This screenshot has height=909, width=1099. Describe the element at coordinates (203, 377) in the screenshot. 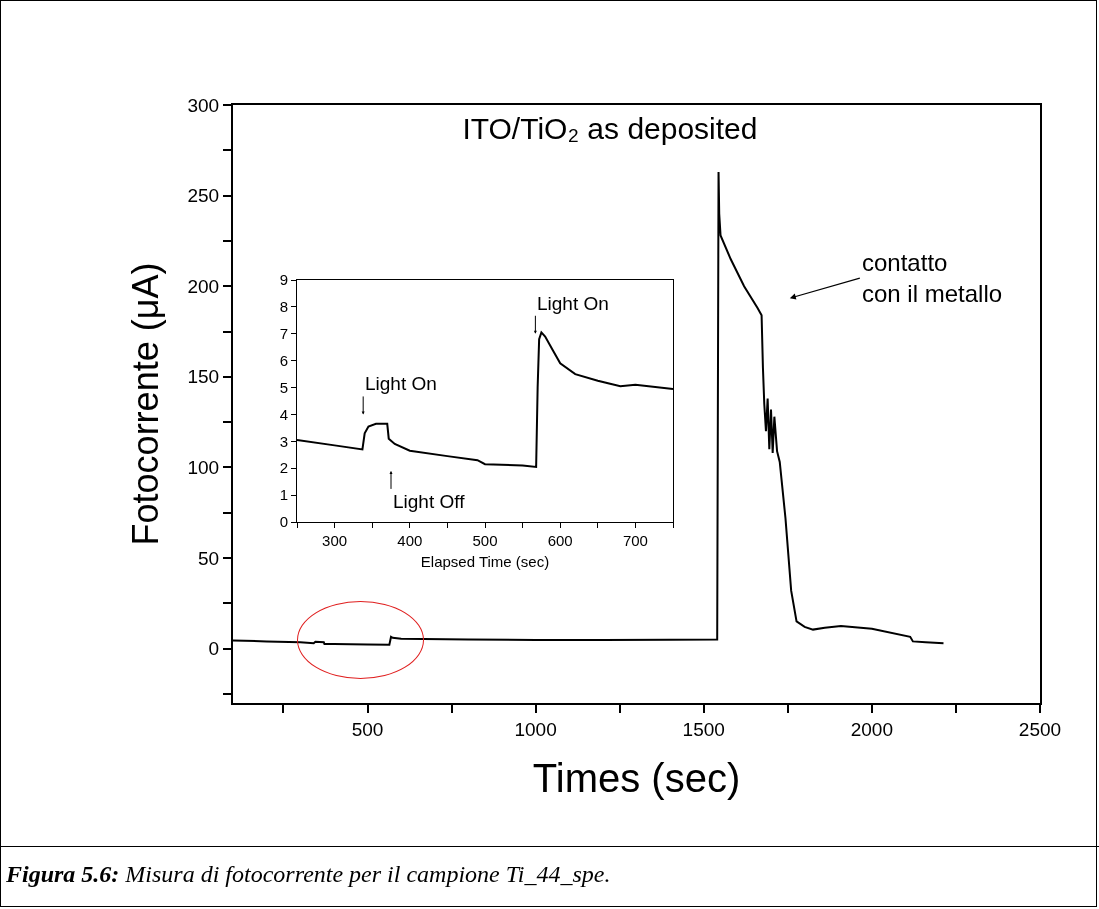

I see `y-tick-label: 150` at that location.